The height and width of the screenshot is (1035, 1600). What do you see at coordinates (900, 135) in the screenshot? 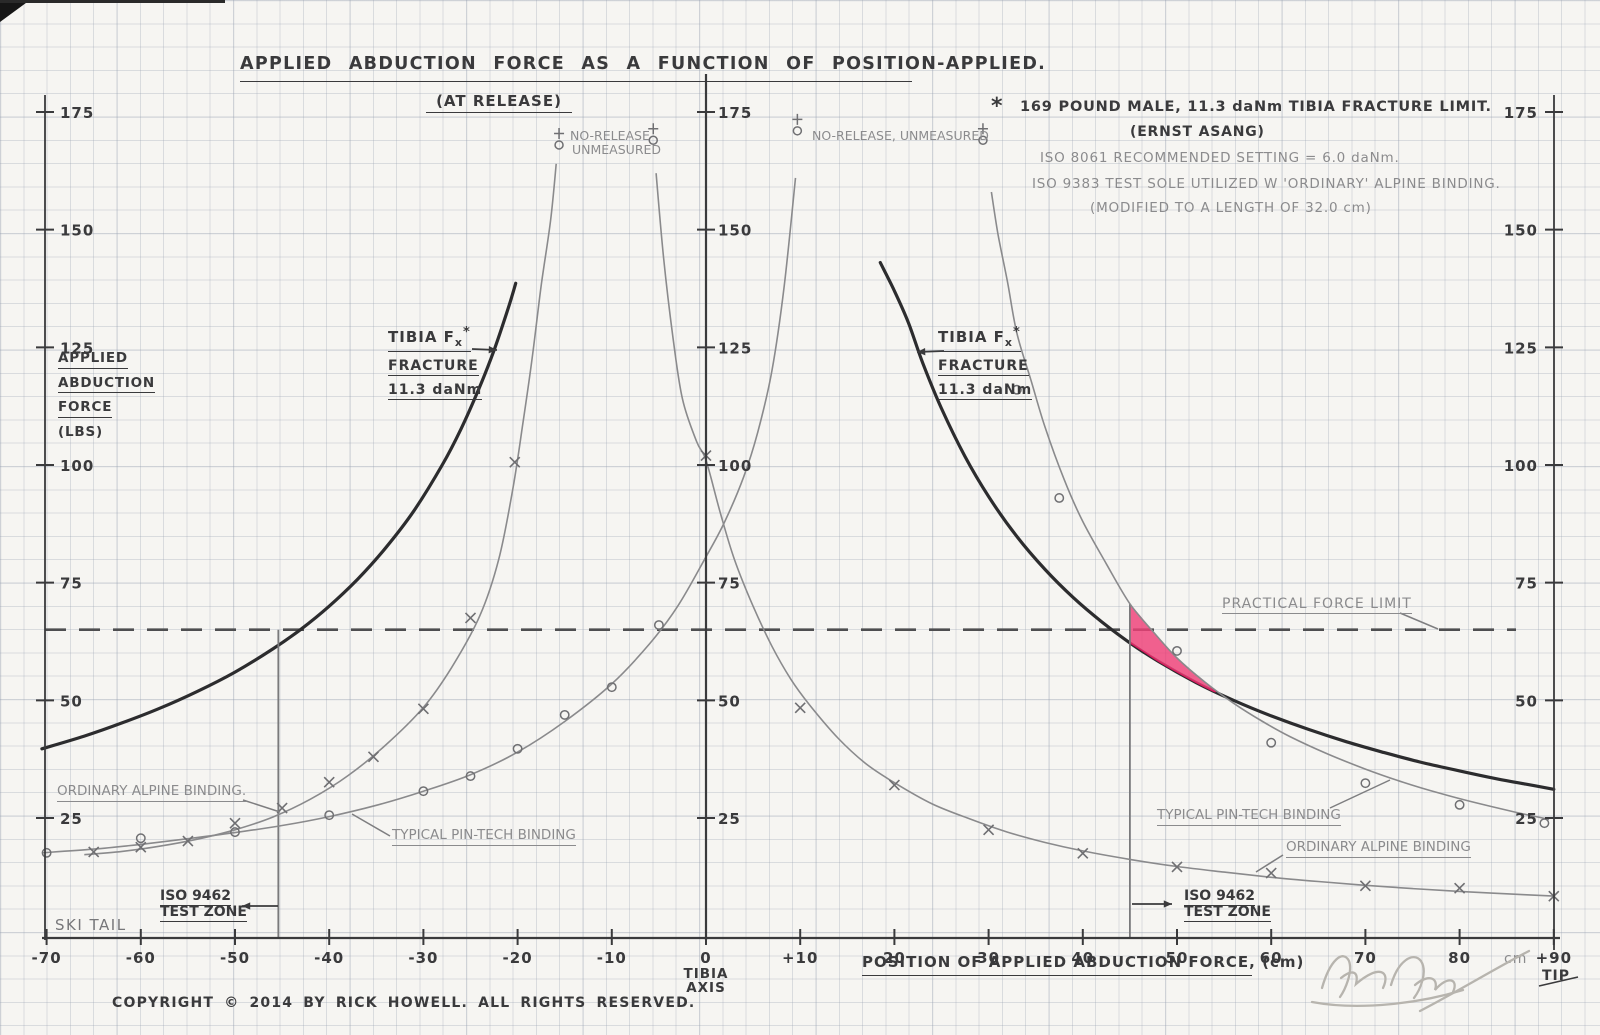
I see `no-release-label-right: NO-RELEASE, UNMEASURED` at bounding box center [900, 135].